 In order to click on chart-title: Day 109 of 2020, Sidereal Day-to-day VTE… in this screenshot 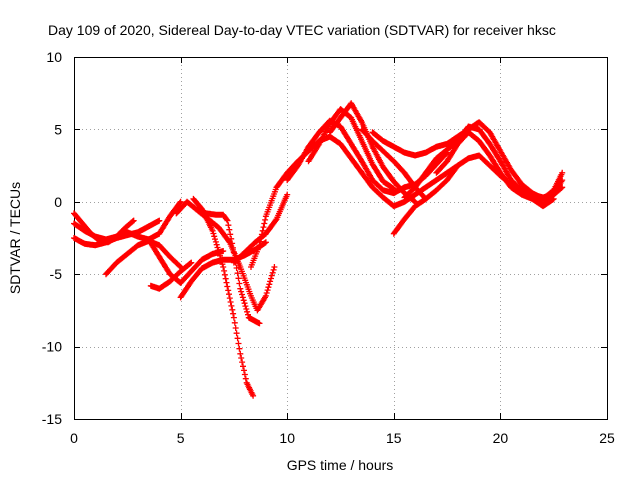, I will do `click(302, 30)`.